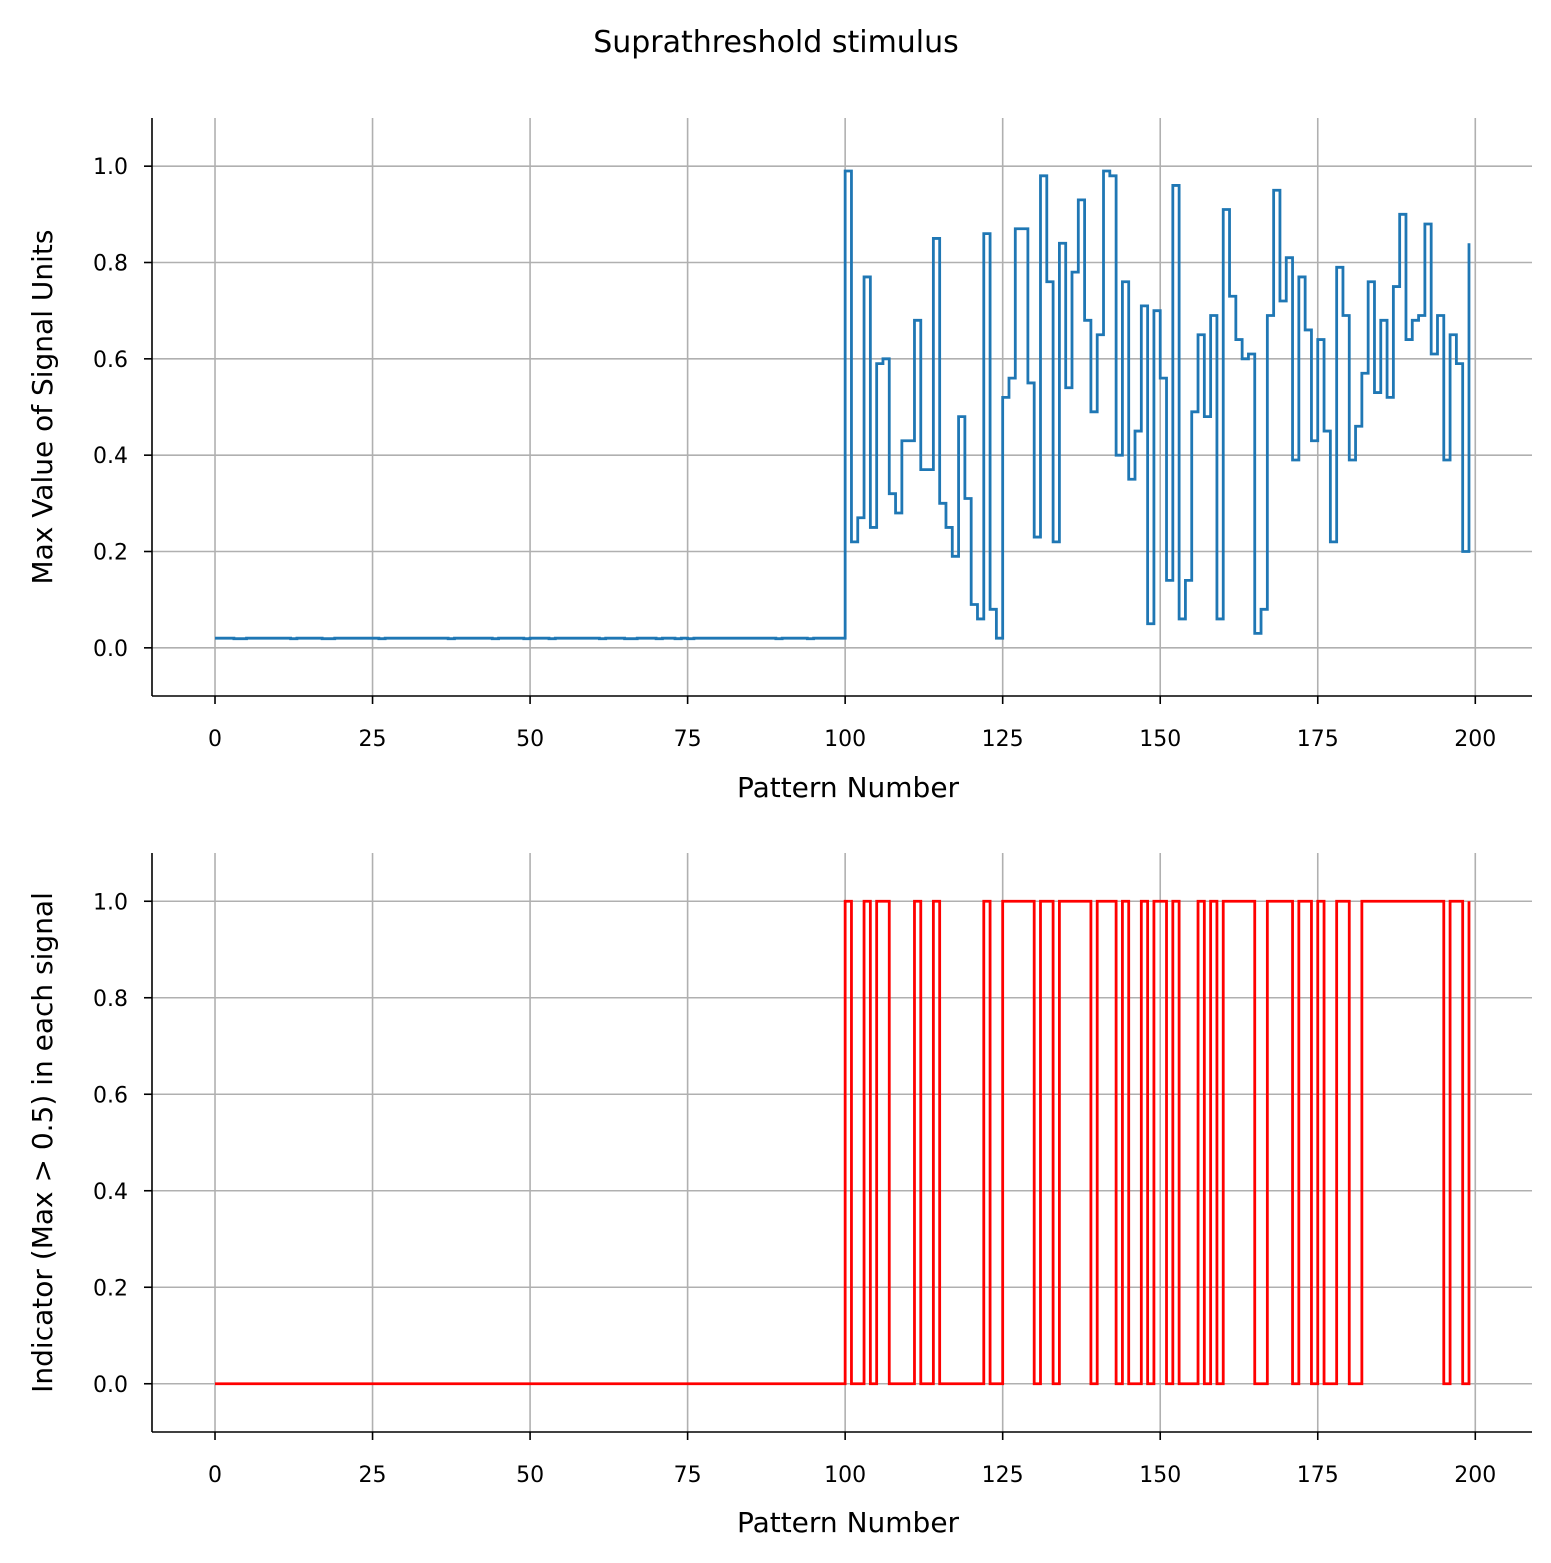 The image size is (1551, 1563). Describe the element at coordinates (42, 1142) in the screenshot. I see `y-axis-label: Indicator (Max > 0.5) in each signal` at that location.